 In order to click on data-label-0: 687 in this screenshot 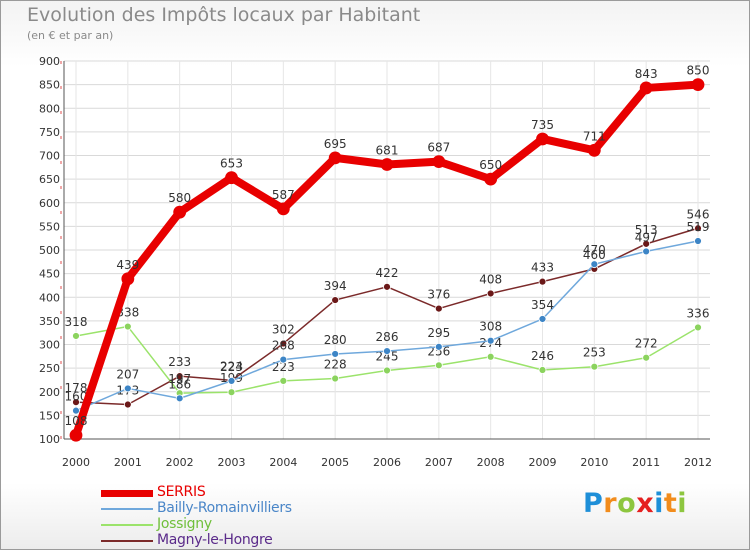, I will do `click(438, 148)`.